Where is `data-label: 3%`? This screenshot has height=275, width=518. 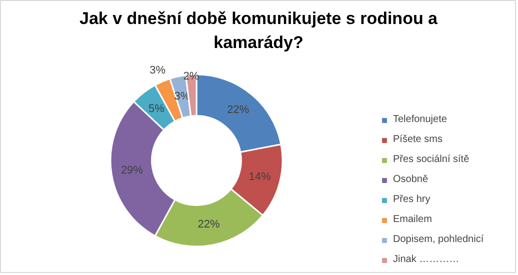
data-label: 3% is located at coordinates (158, 70).